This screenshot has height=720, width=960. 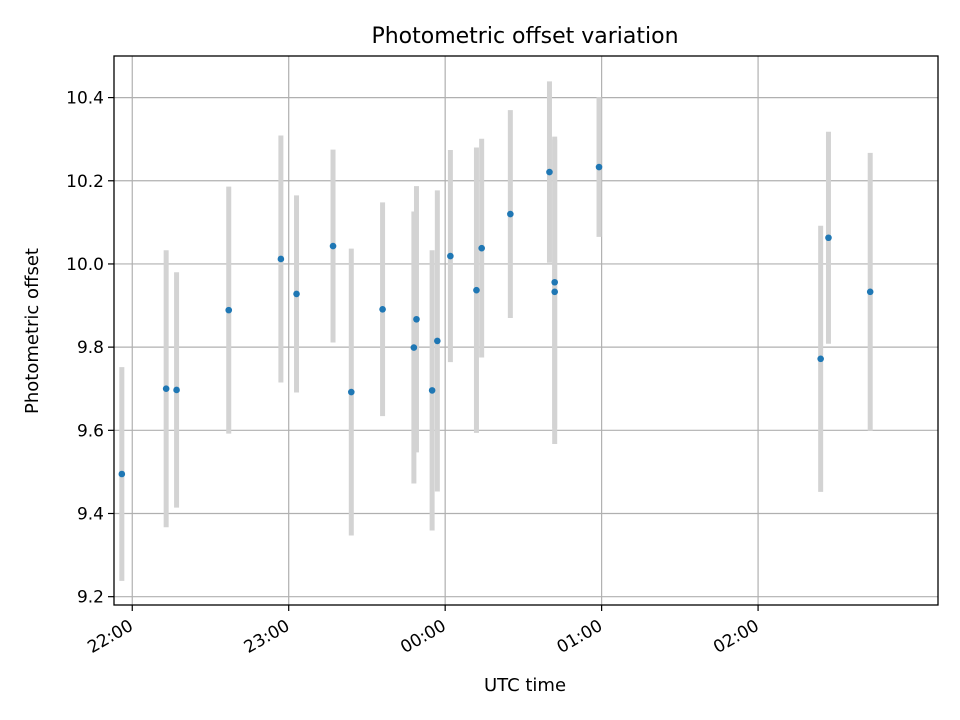 I want to click on x-axis: 22:00 23:00 00:00 01:00 02:00, so click(x=423, y=631).